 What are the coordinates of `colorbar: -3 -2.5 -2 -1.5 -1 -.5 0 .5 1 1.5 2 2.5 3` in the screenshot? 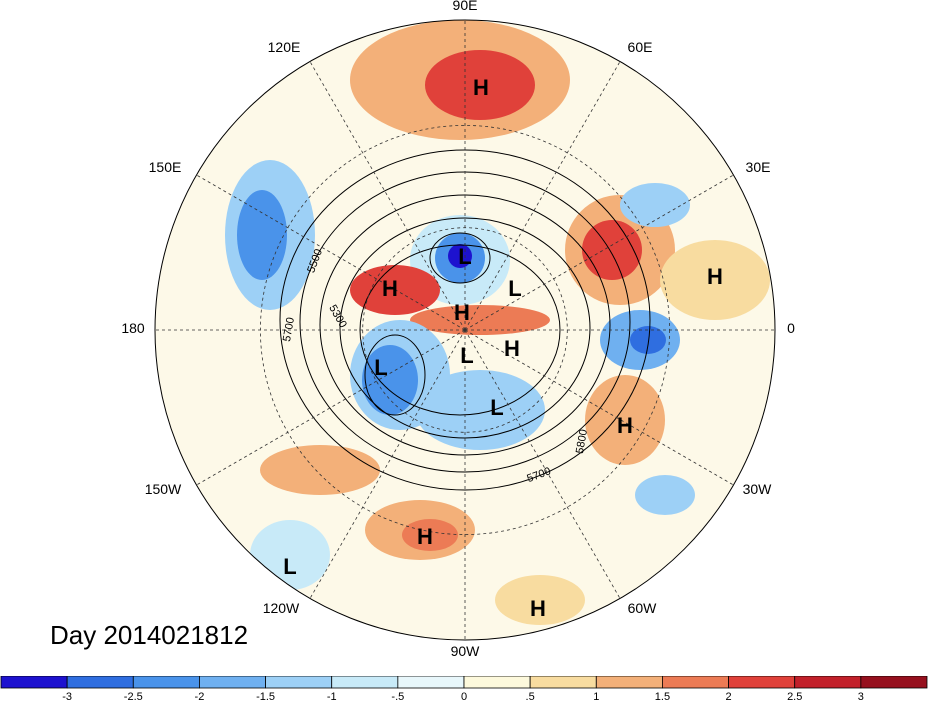 It's located at (464, 689).